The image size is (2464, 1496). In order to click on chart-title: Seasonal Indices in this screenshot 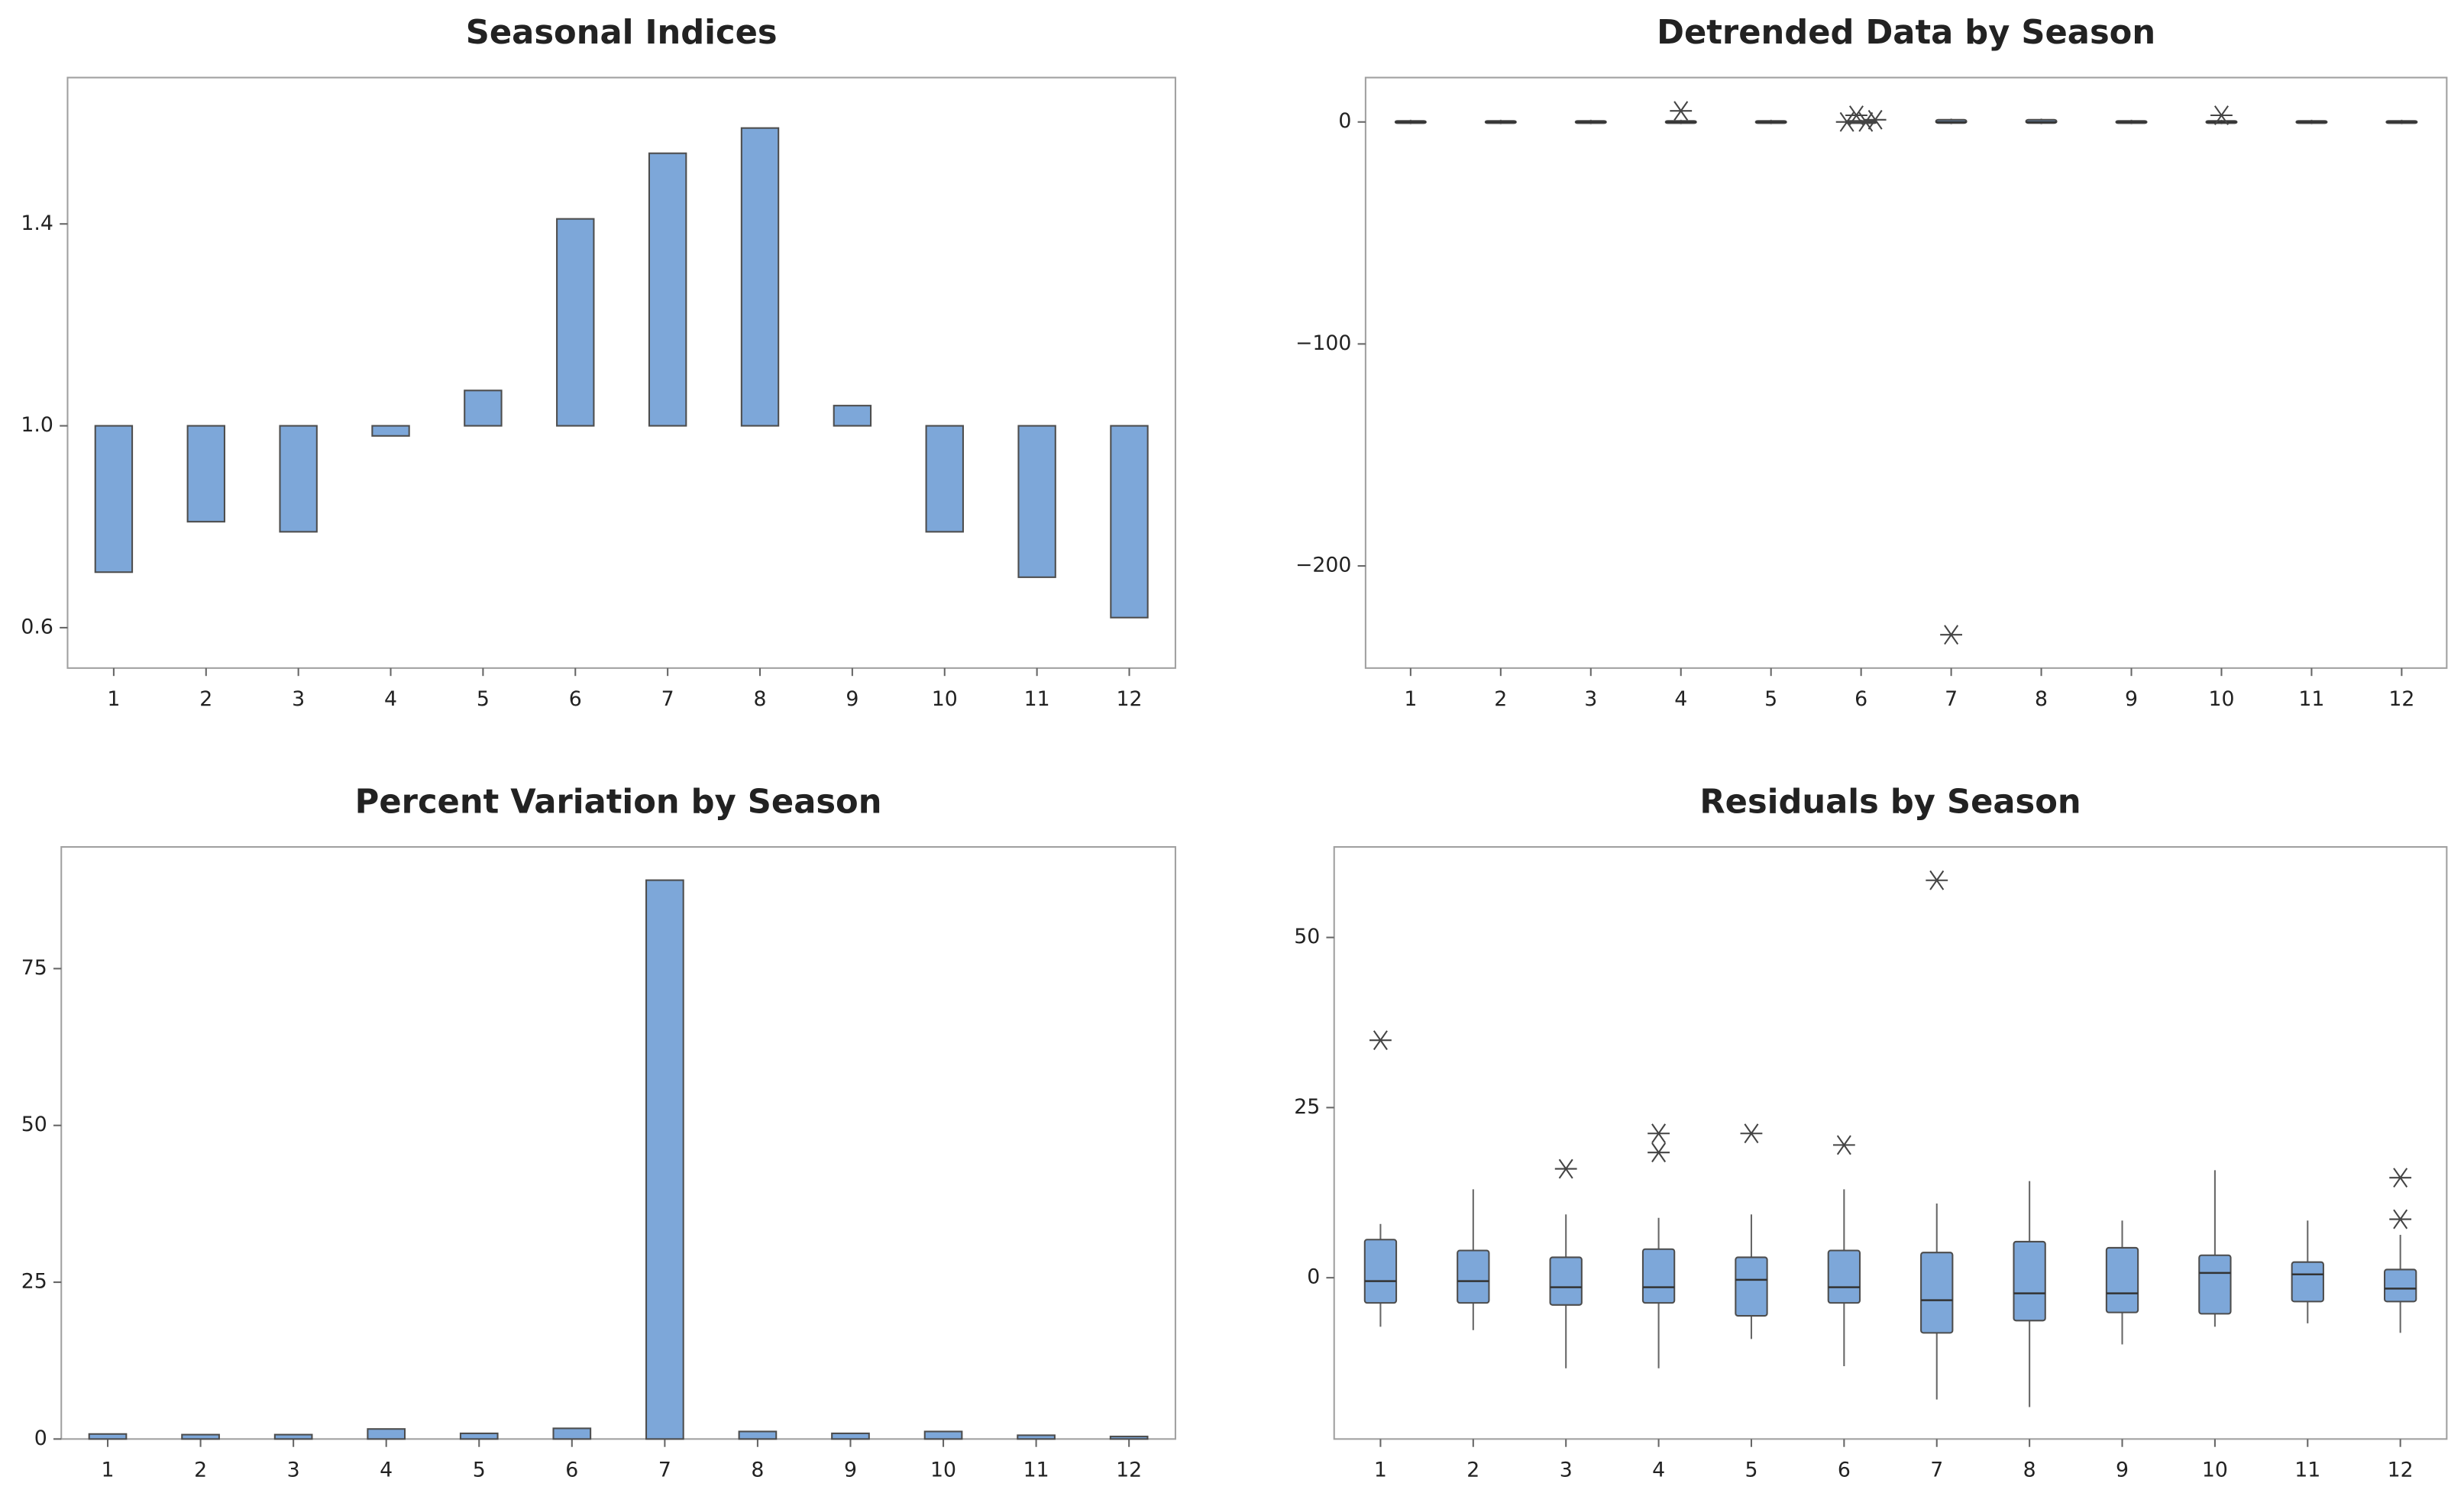, I will do `click(622, 33)`.